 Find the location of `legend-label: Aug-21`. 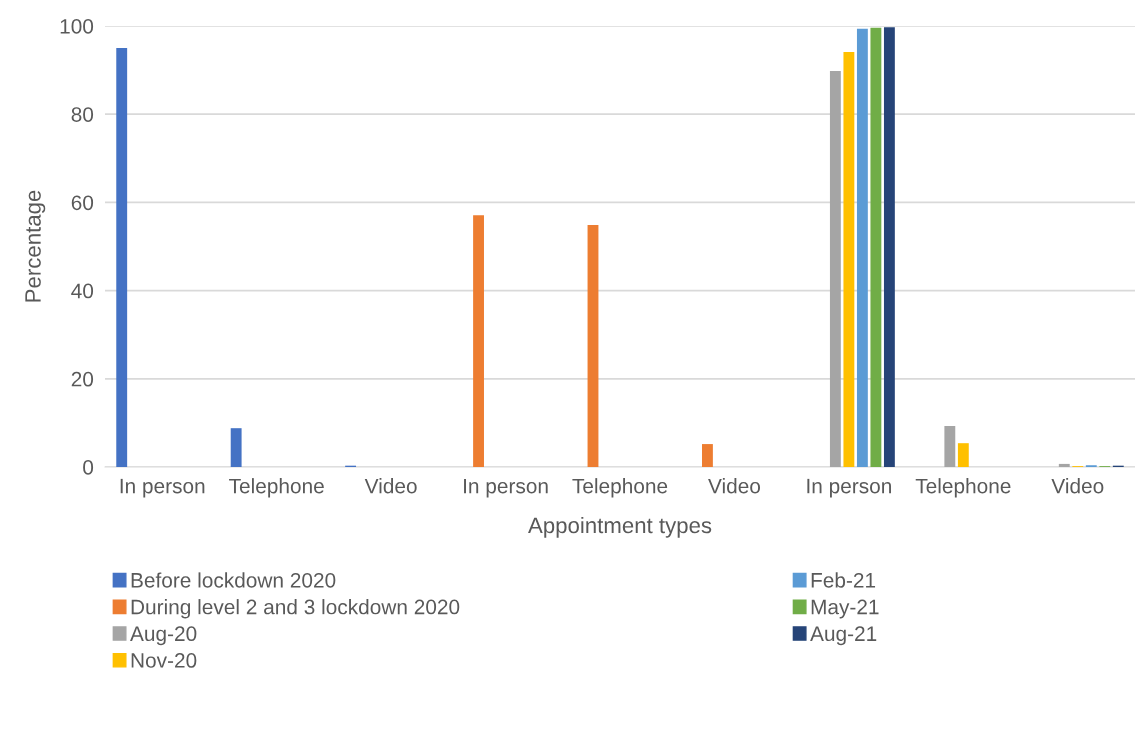

legend-label: Aug-21 is located at coordinates (843, 636).